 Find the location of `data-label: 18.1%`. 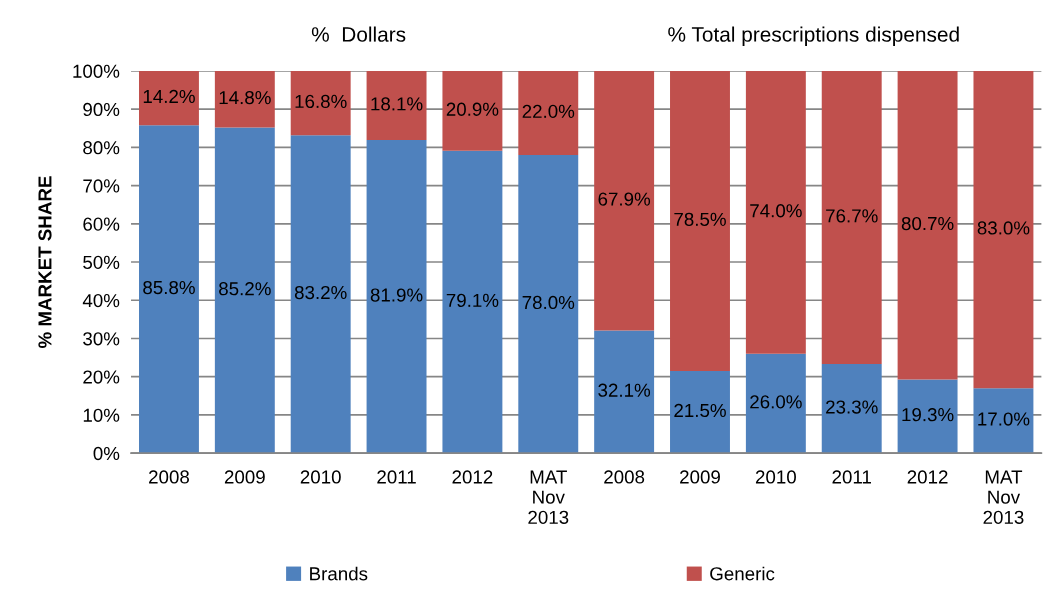

data-label: 18.1% is located at coordinates (397, 104).